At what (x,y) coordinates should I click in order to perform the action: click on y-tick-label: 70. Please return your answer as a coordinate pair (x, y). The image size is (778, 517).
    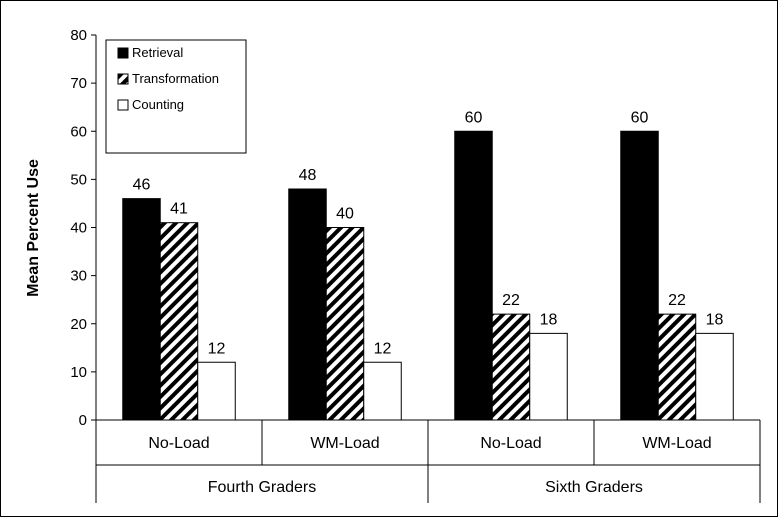
    Looking at the image, I should click on (78, 83).